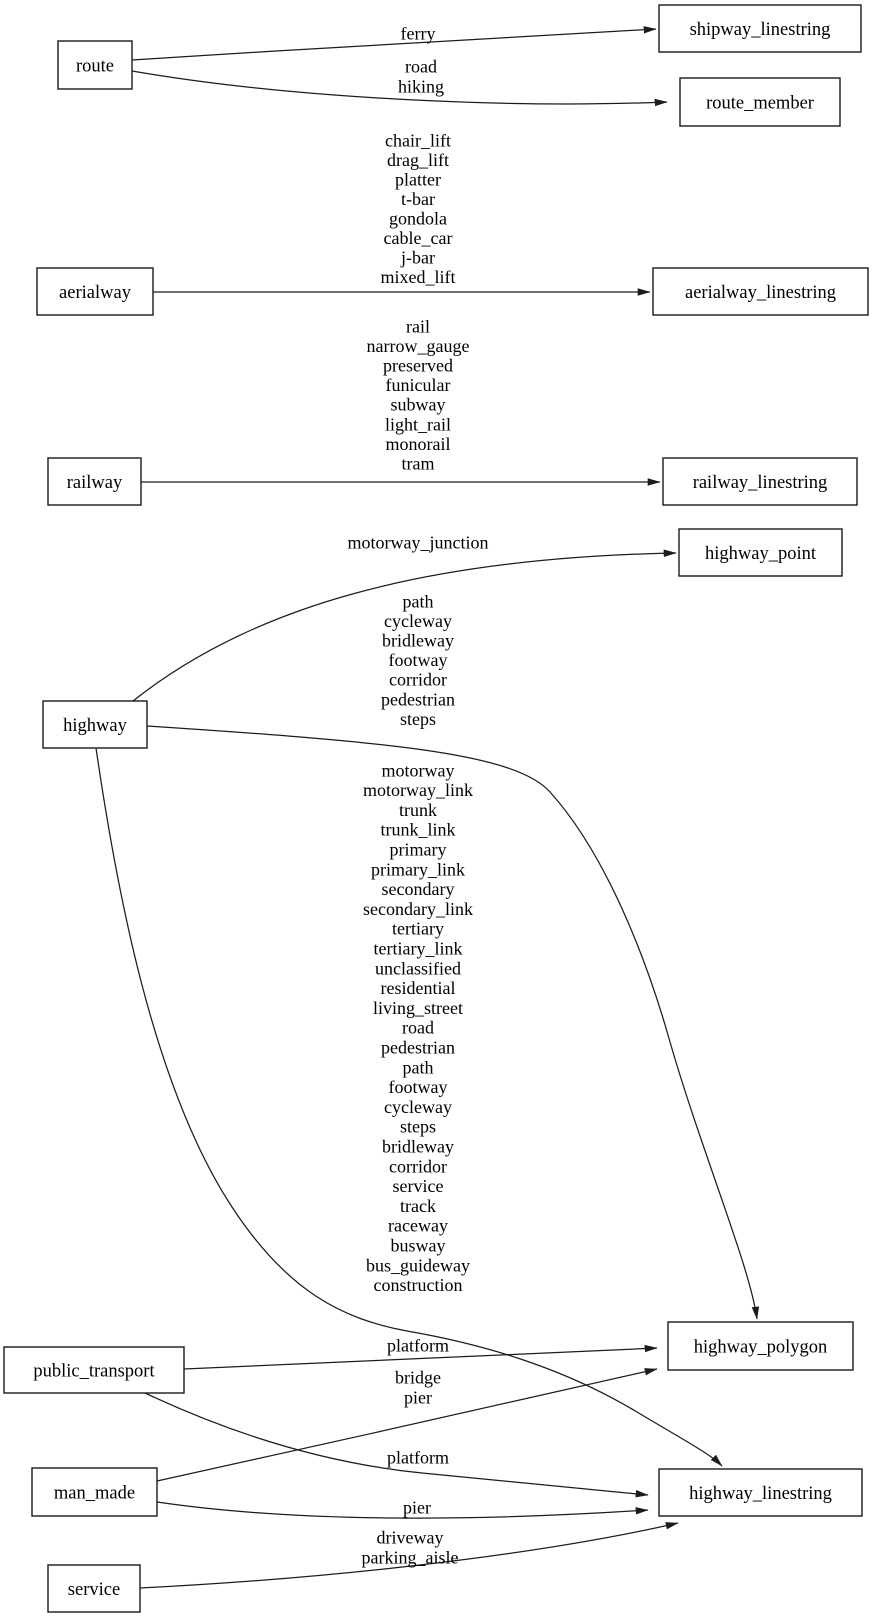 This screenshot has height=1619, width=873. What do you see at coordinates (418, 810) in the screenshot?
I see `edge-label-highway-to-highway_linestring: trunk` at bounding box center [418, 810].